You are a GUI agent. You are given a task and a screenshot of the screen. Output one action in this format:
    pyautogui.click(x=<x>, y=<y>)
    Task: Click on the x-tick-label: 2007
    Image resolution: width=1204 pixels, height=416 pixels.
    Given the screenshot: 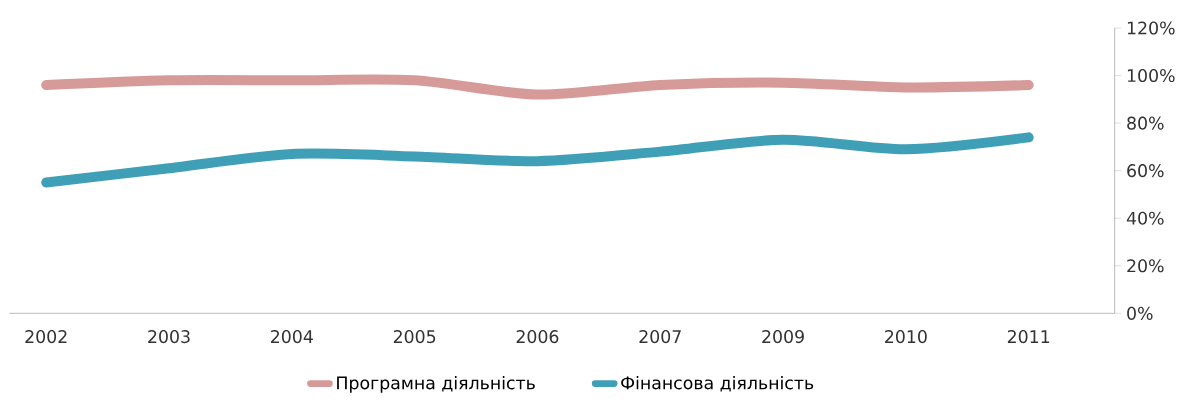 What is the action you would take?
    pyautogui.click(x=660, y=337)
    